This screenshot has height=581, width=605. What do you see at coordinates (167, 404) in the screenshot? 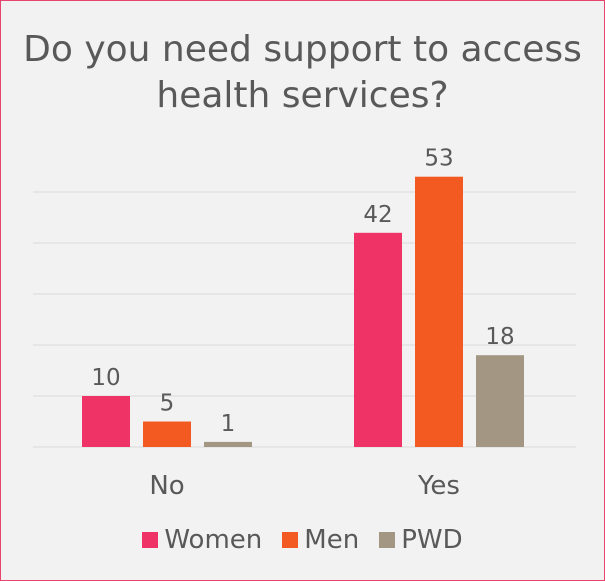
I see `data-label: 5` at bounding box center [167, 404].